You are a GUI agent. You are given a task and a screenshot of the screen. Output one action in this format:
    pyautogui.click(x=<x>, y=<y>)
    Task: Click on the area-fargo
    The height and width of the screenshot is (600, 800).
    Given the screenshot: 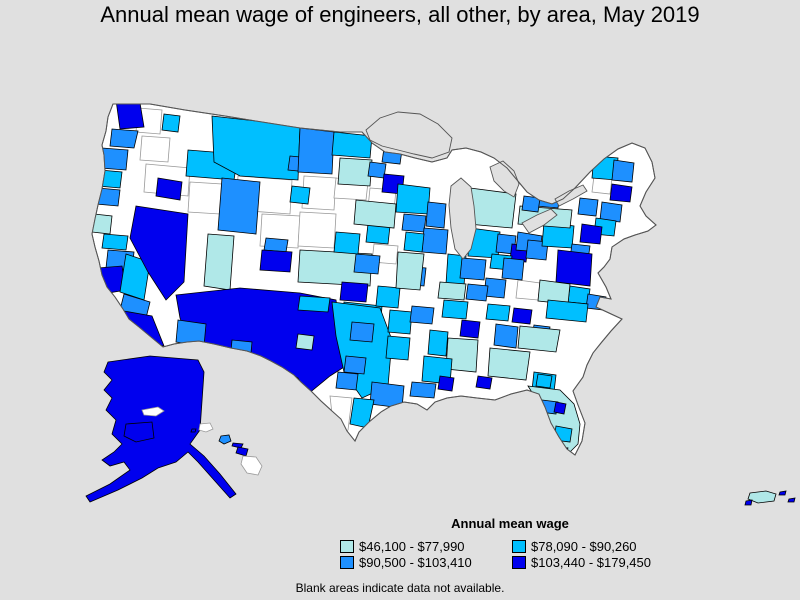 What is the action you would take?
    pyautogui.click(x=352, y=145)
    